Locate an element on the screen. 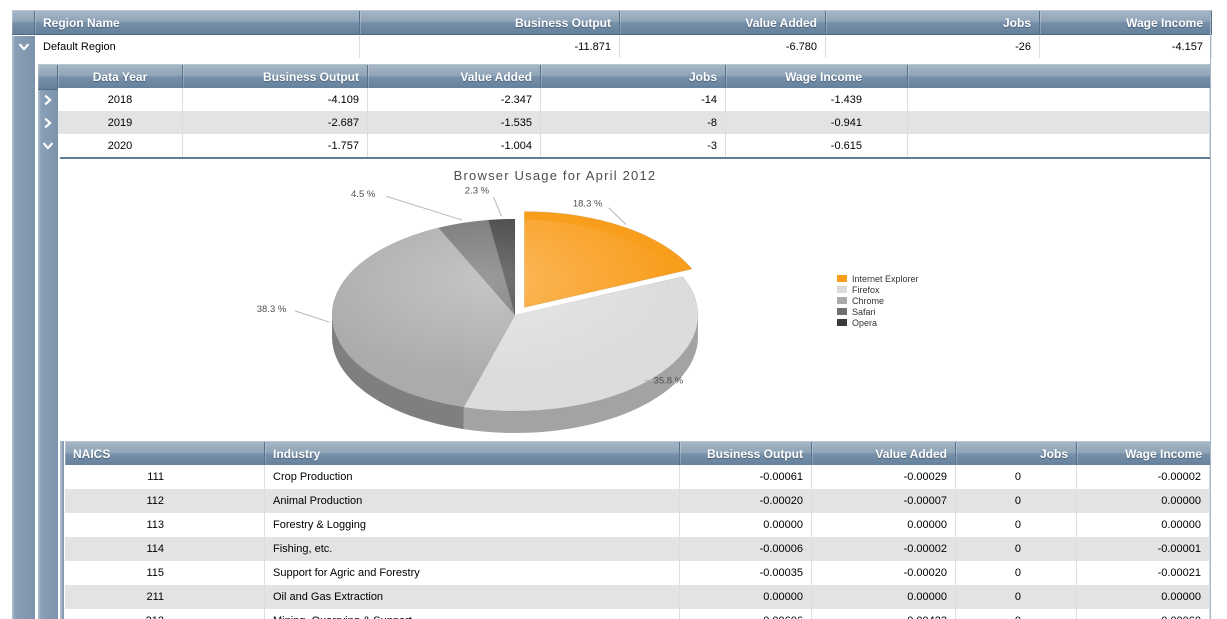  cell-naics: 114 is located at coordinates (165, 549).